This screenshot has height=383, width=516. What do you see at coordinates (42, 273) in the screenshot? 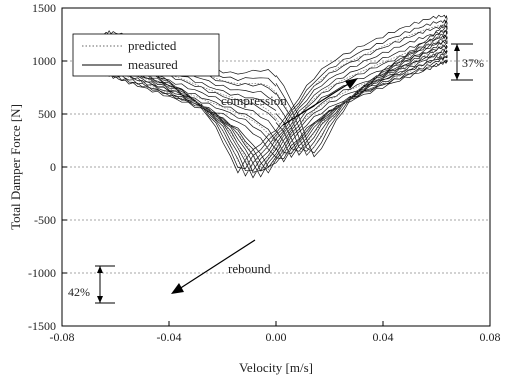
I see `y-tick-label-5: -1000` at bounding box center [42, 273].